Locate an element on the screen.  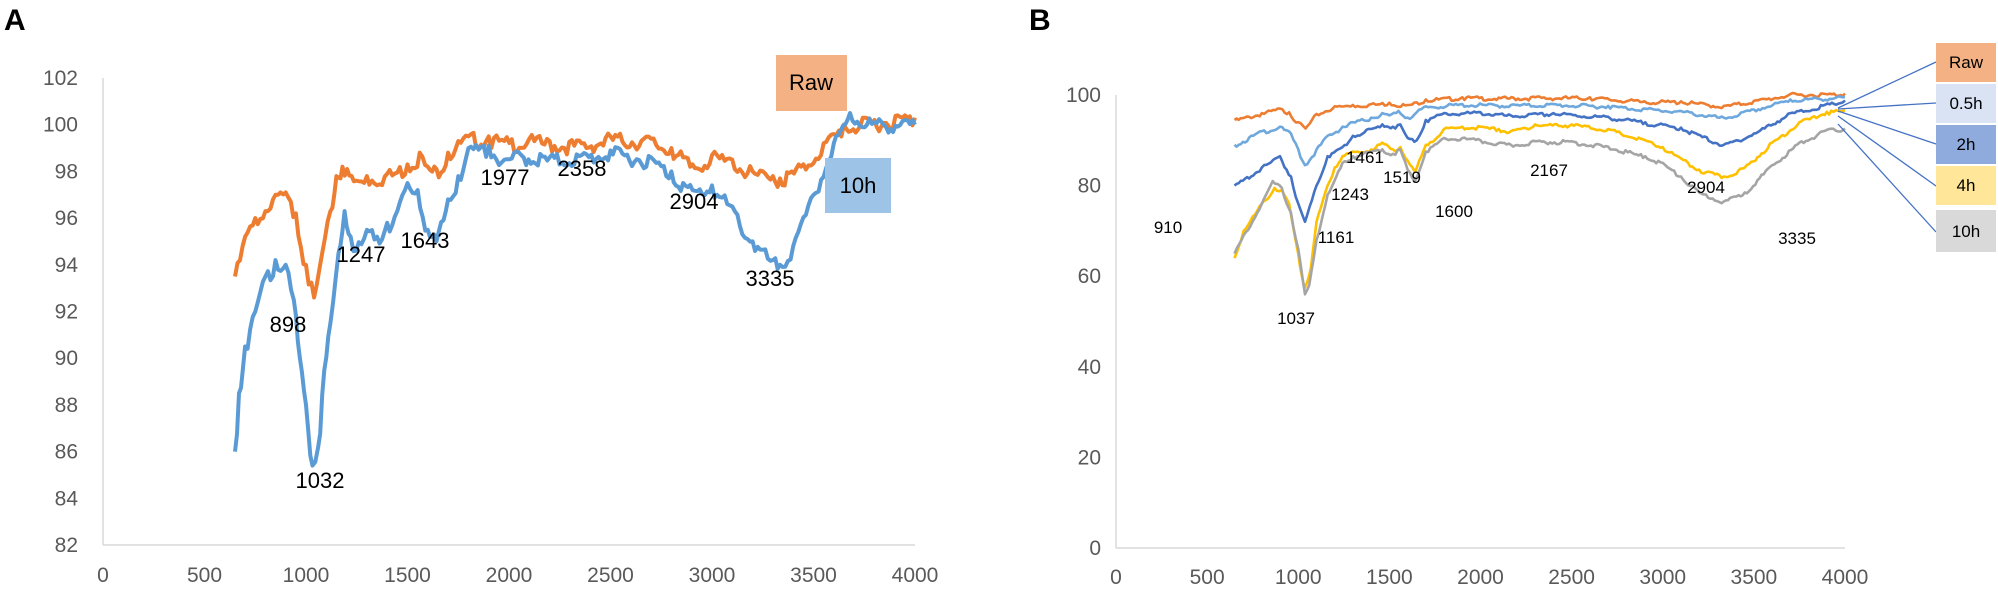
peak-label: 1643 is located at coordinates (425, 240).